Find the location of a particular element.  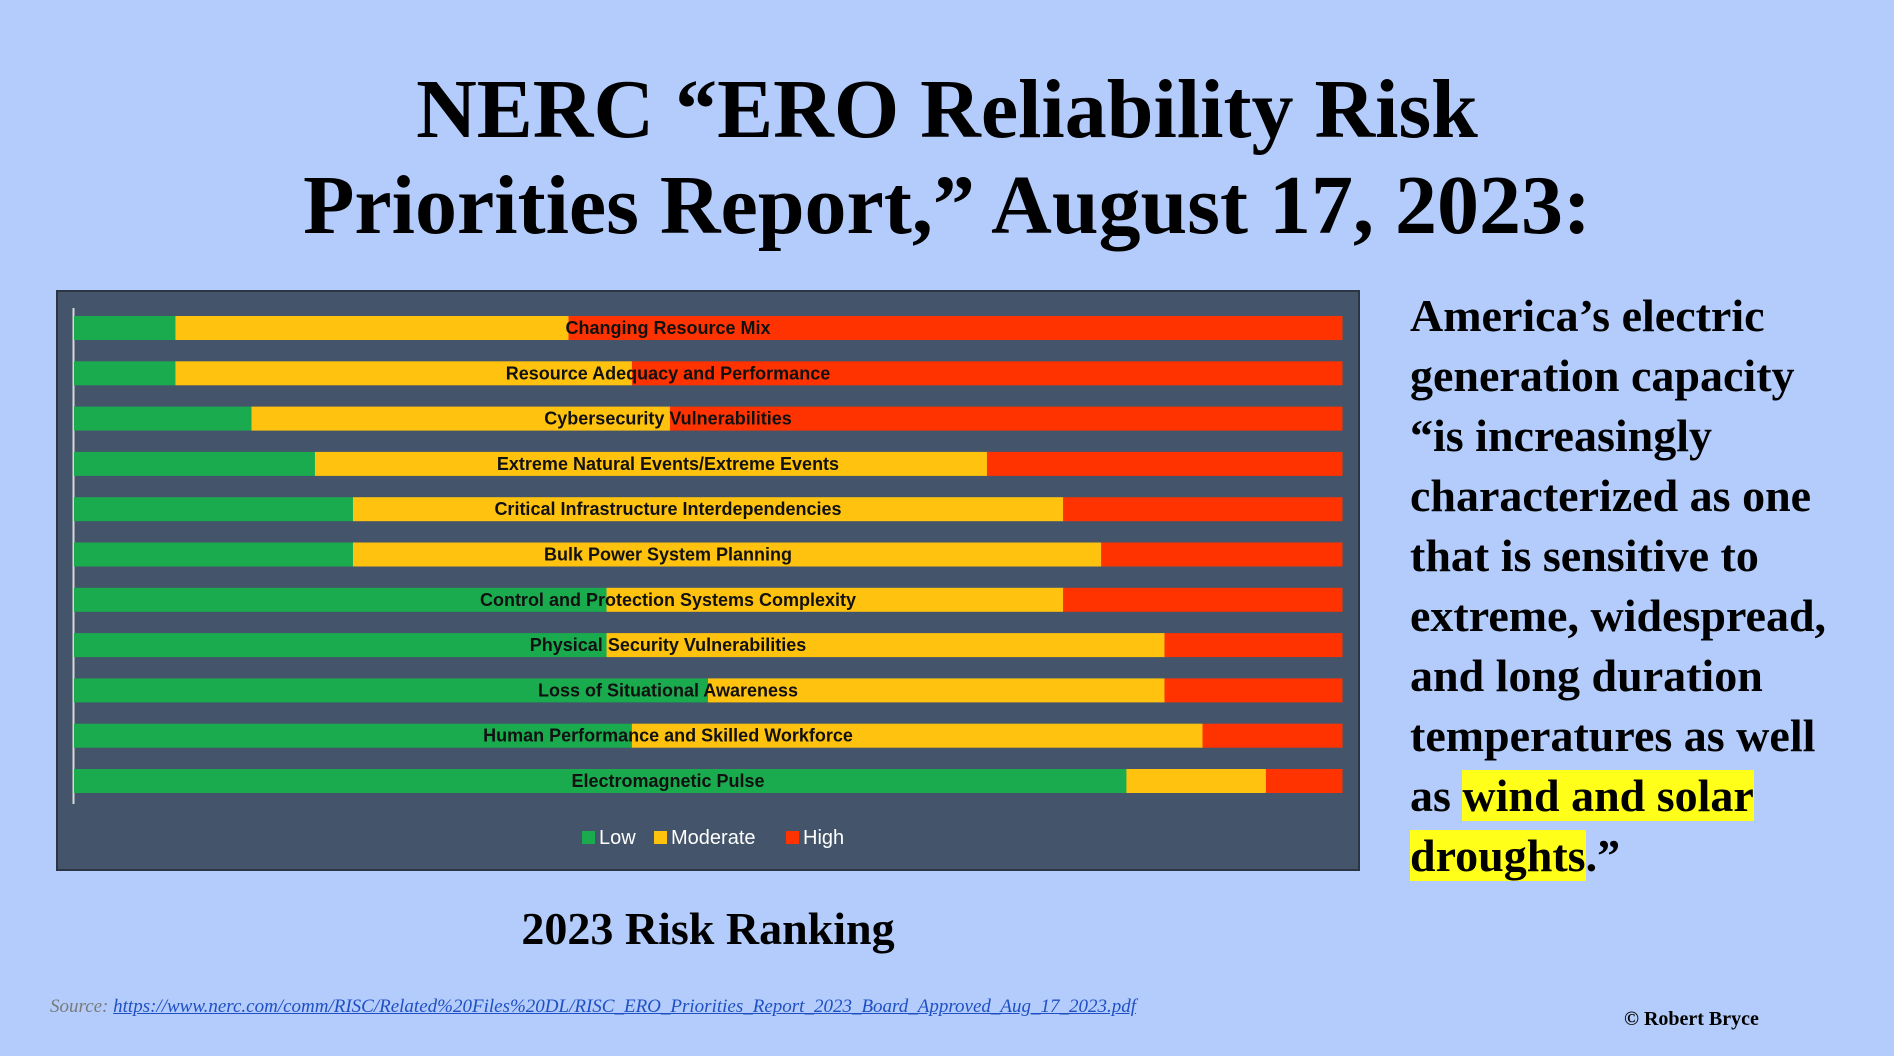

quote-line: temperatures as well is located at coordinates (1613, 735).